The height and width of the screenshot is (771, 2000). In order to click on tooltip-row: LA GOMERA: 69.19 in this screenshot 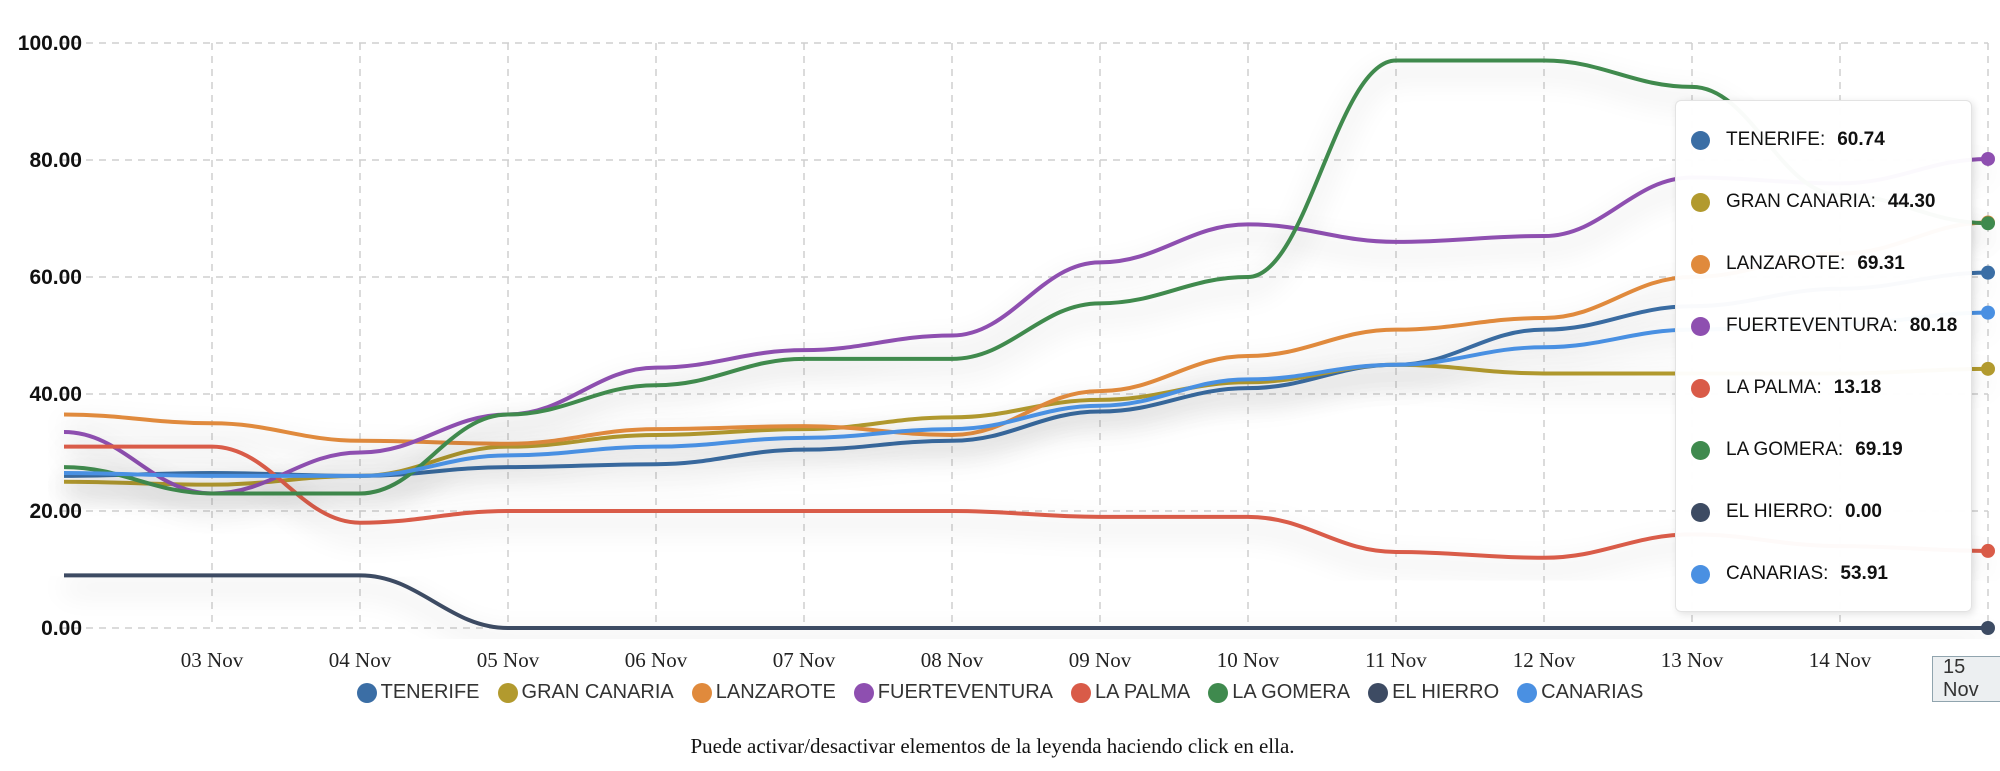, I will do `click(1823, 450)`.